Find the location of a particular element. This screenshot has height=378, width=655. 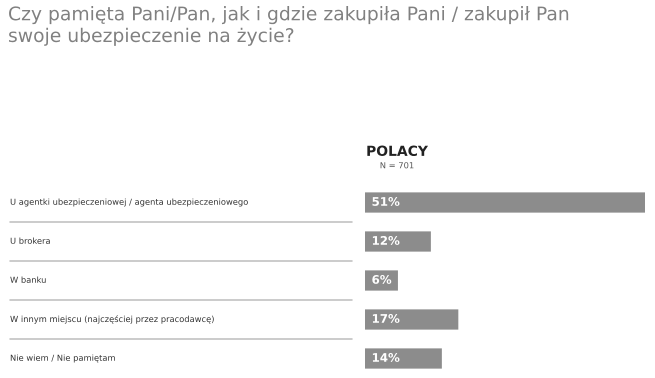

y-tick-label: U agentki ubezpieczeniowej / agenta ubezpieczeniowego is located at coordinates (129, 202).